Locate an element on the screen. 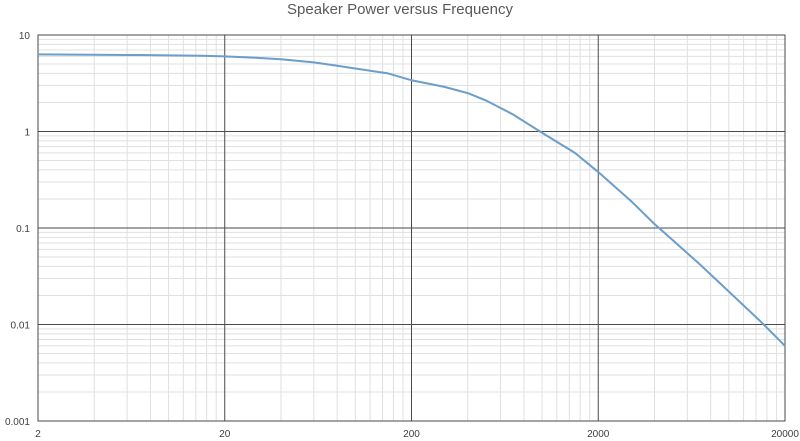  x-tick-label: 2000 is located at coordinates (598, 434).